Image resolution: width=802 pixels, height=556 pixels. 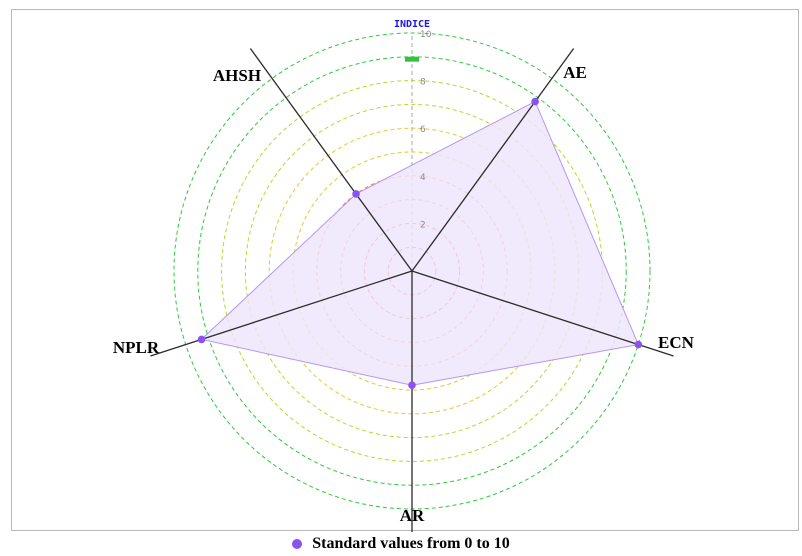 I want to click on legend-label: Standard values from 0 to 10, so click(x=411, y=543).